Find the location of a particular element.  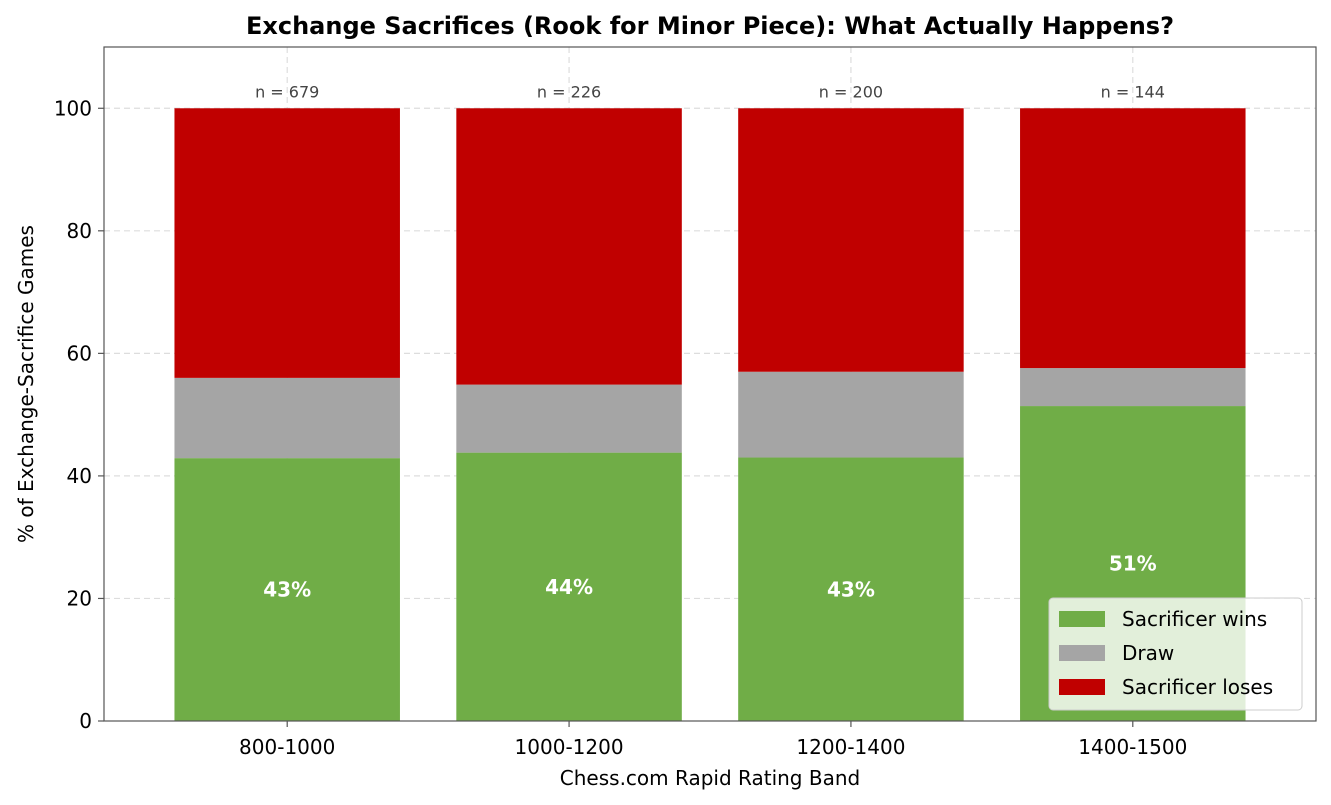

sample-size-label: n = 200 is located at coordinates (851, 91).